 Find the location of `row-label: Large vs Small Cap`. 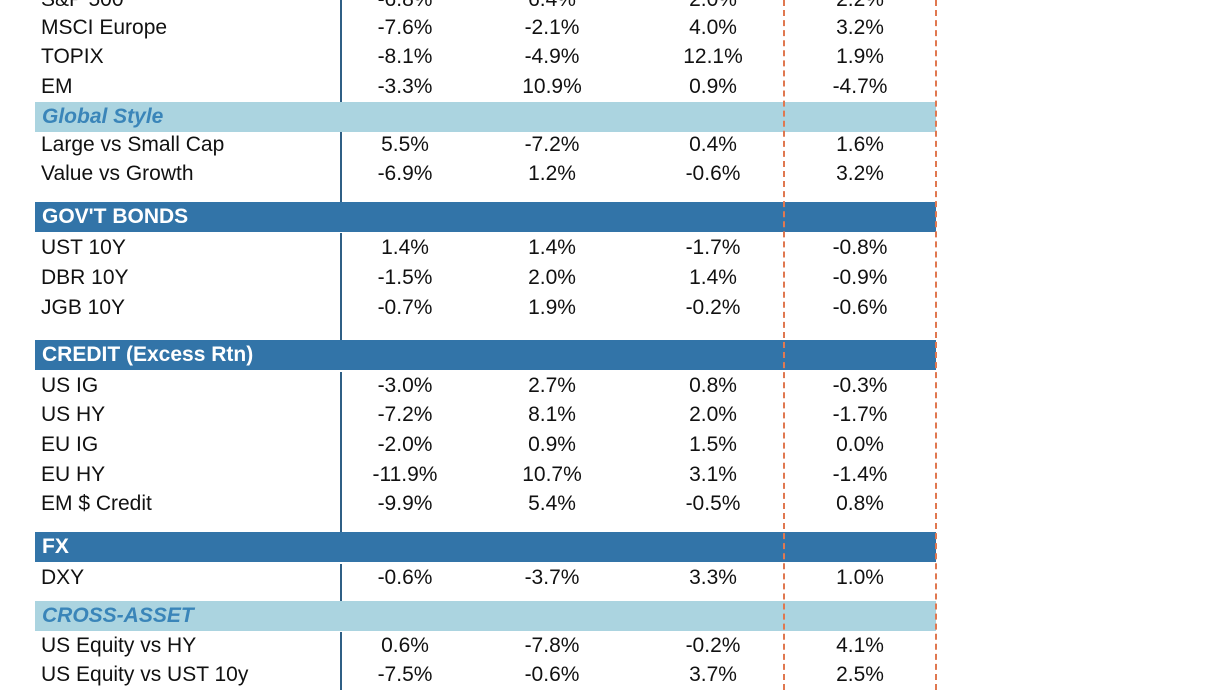

row-label: Large vs Small Cap is located at coordinates (133, 144).